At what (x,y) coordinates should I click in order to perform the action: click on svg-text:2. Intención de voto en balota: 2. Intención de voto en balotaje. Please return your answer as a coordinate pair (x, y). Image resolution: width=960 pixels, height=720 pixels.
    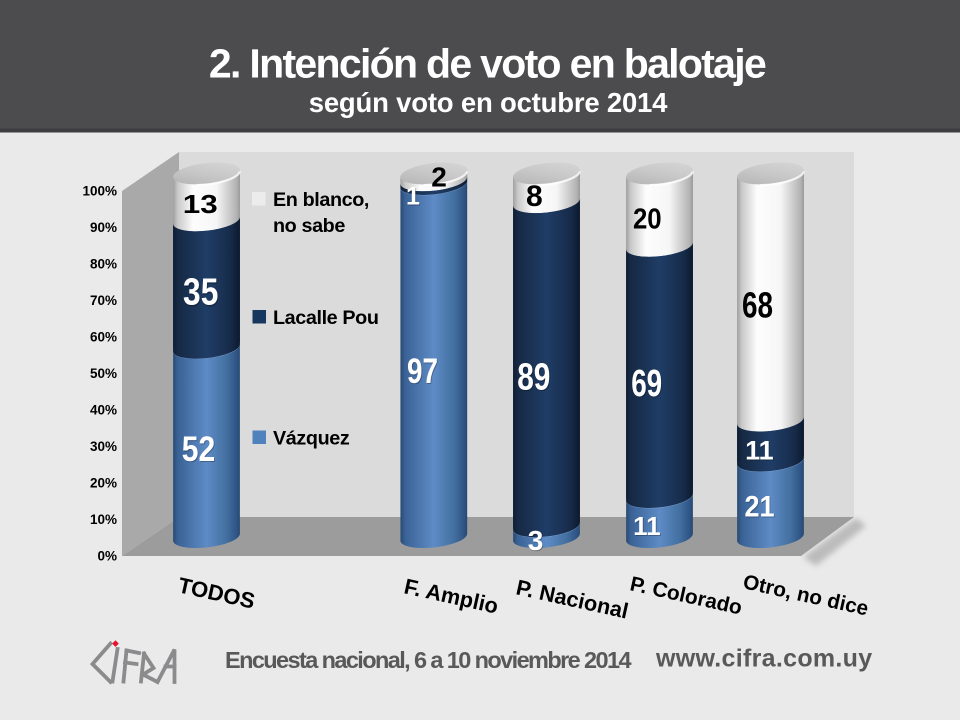
    Looking at the image, I should click on (487, 64).